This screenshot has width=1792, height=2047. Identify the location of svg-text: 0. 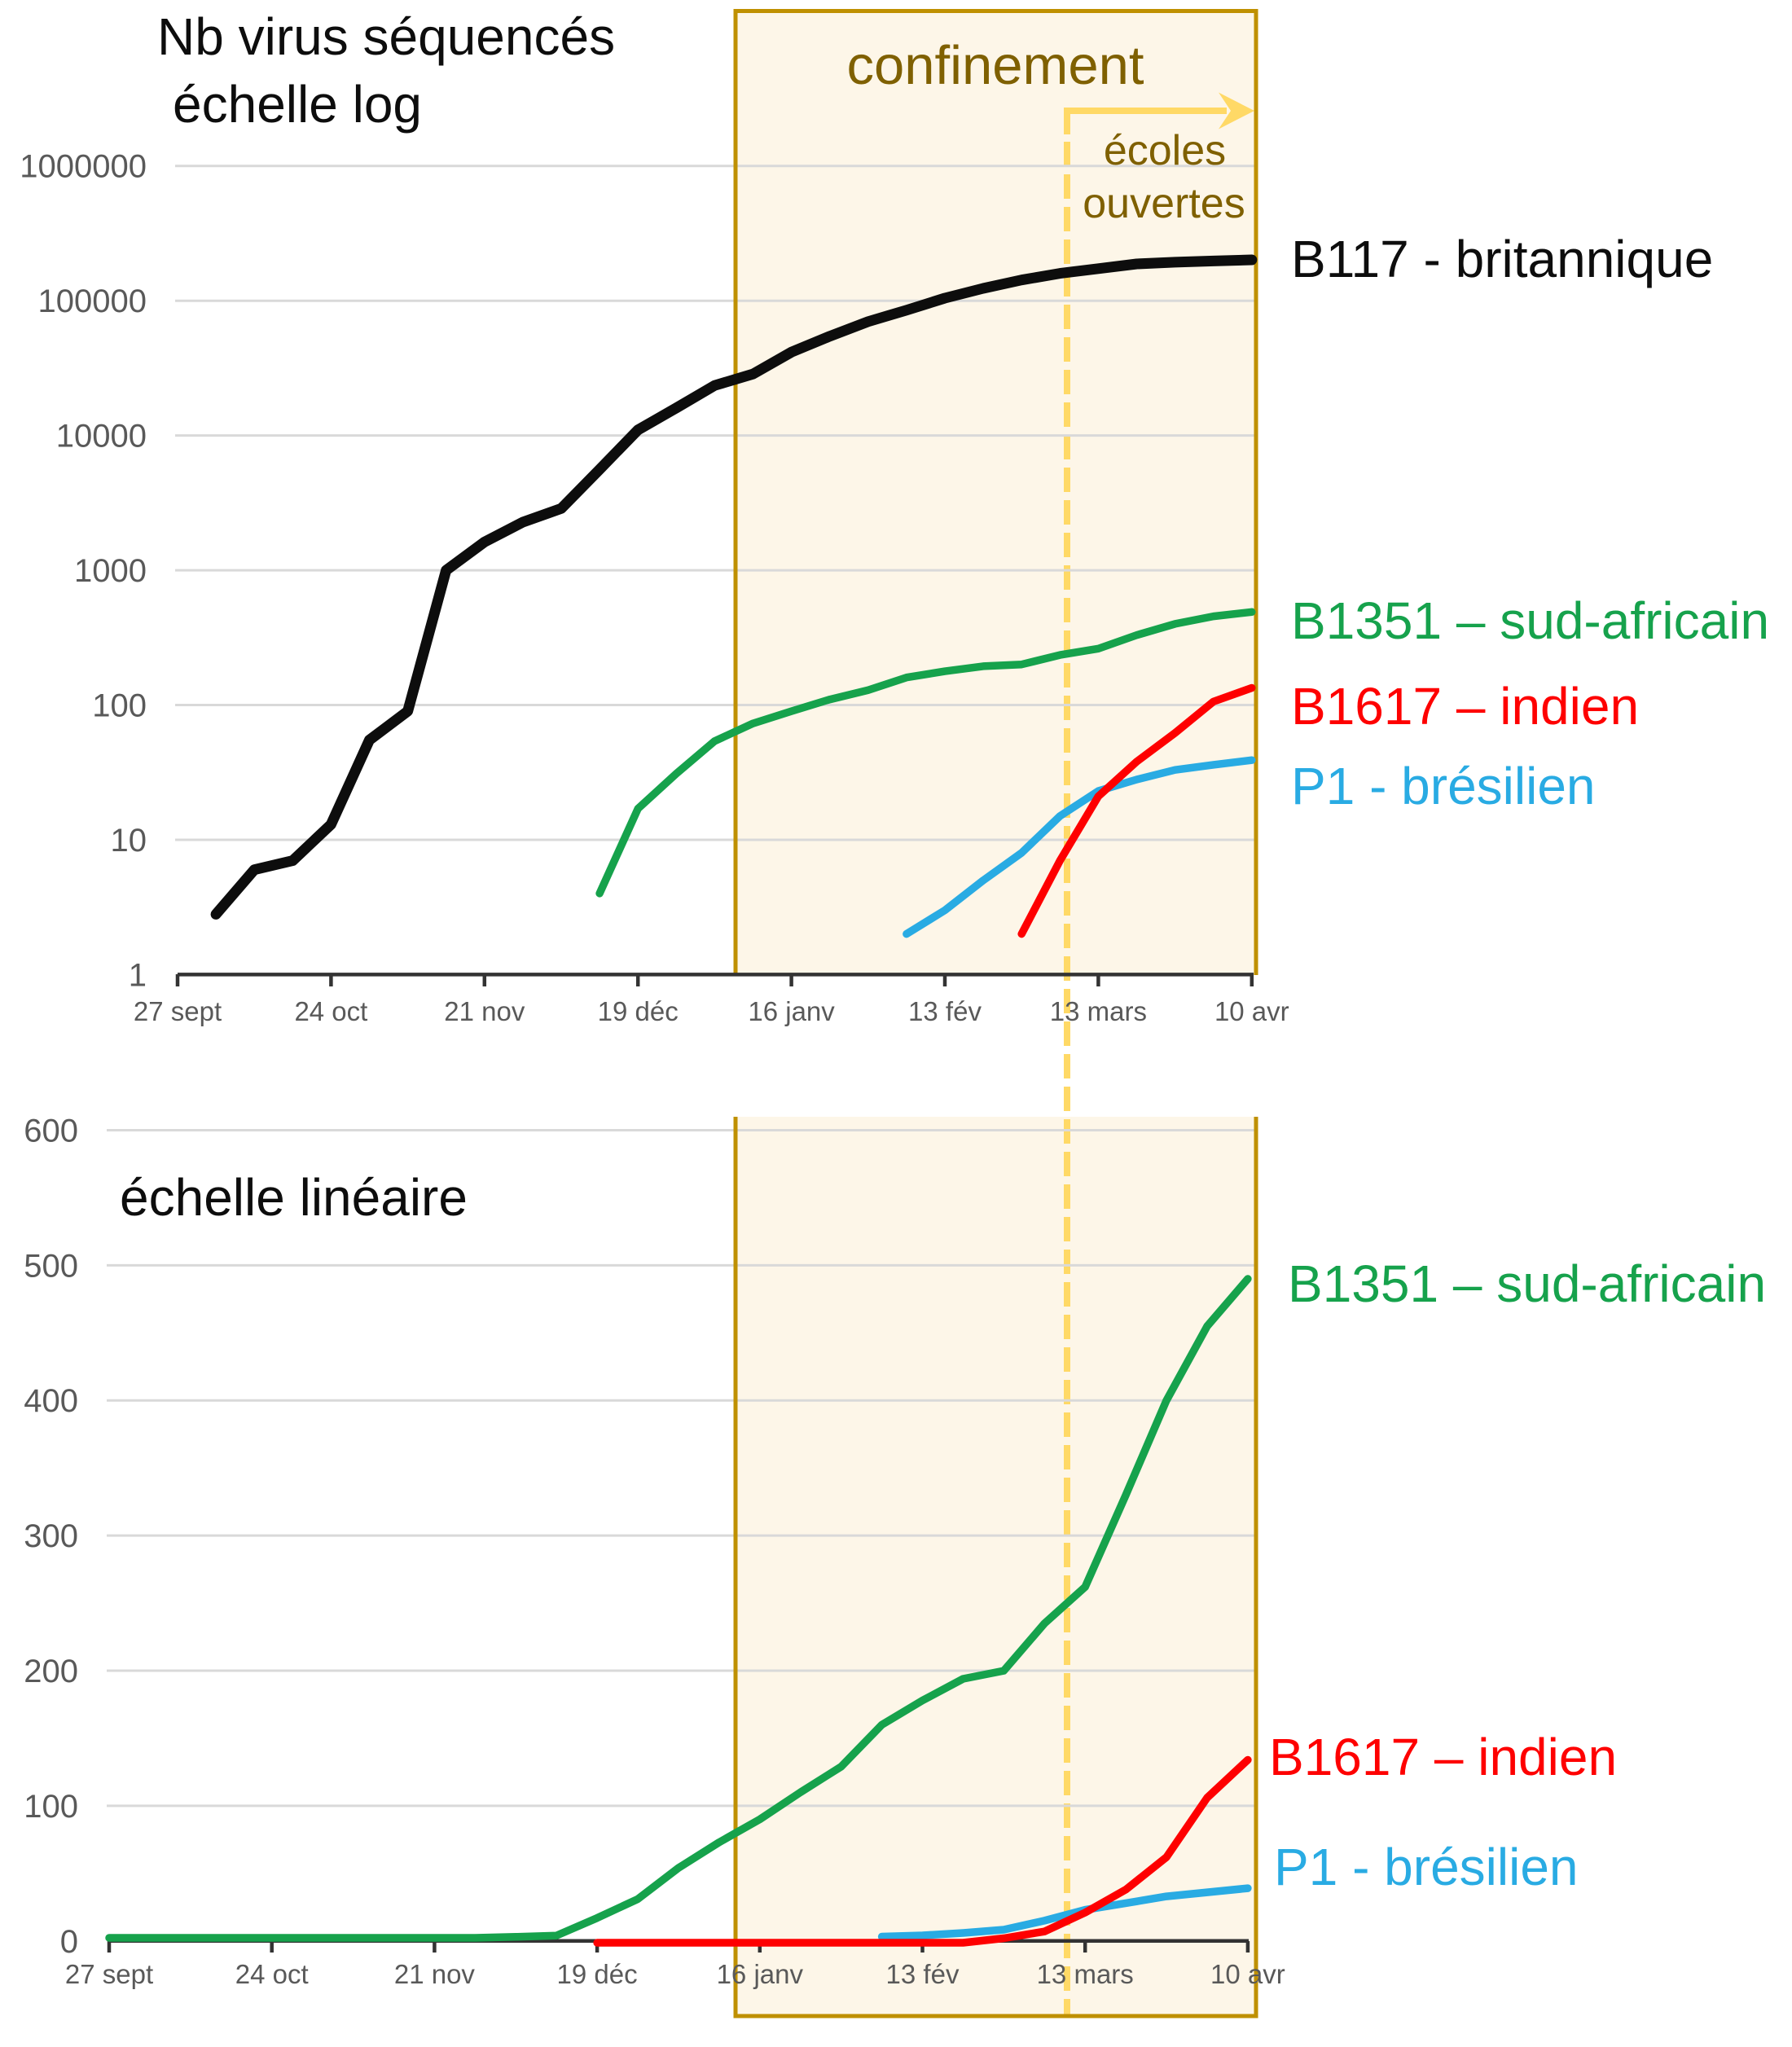
(69, 1942).